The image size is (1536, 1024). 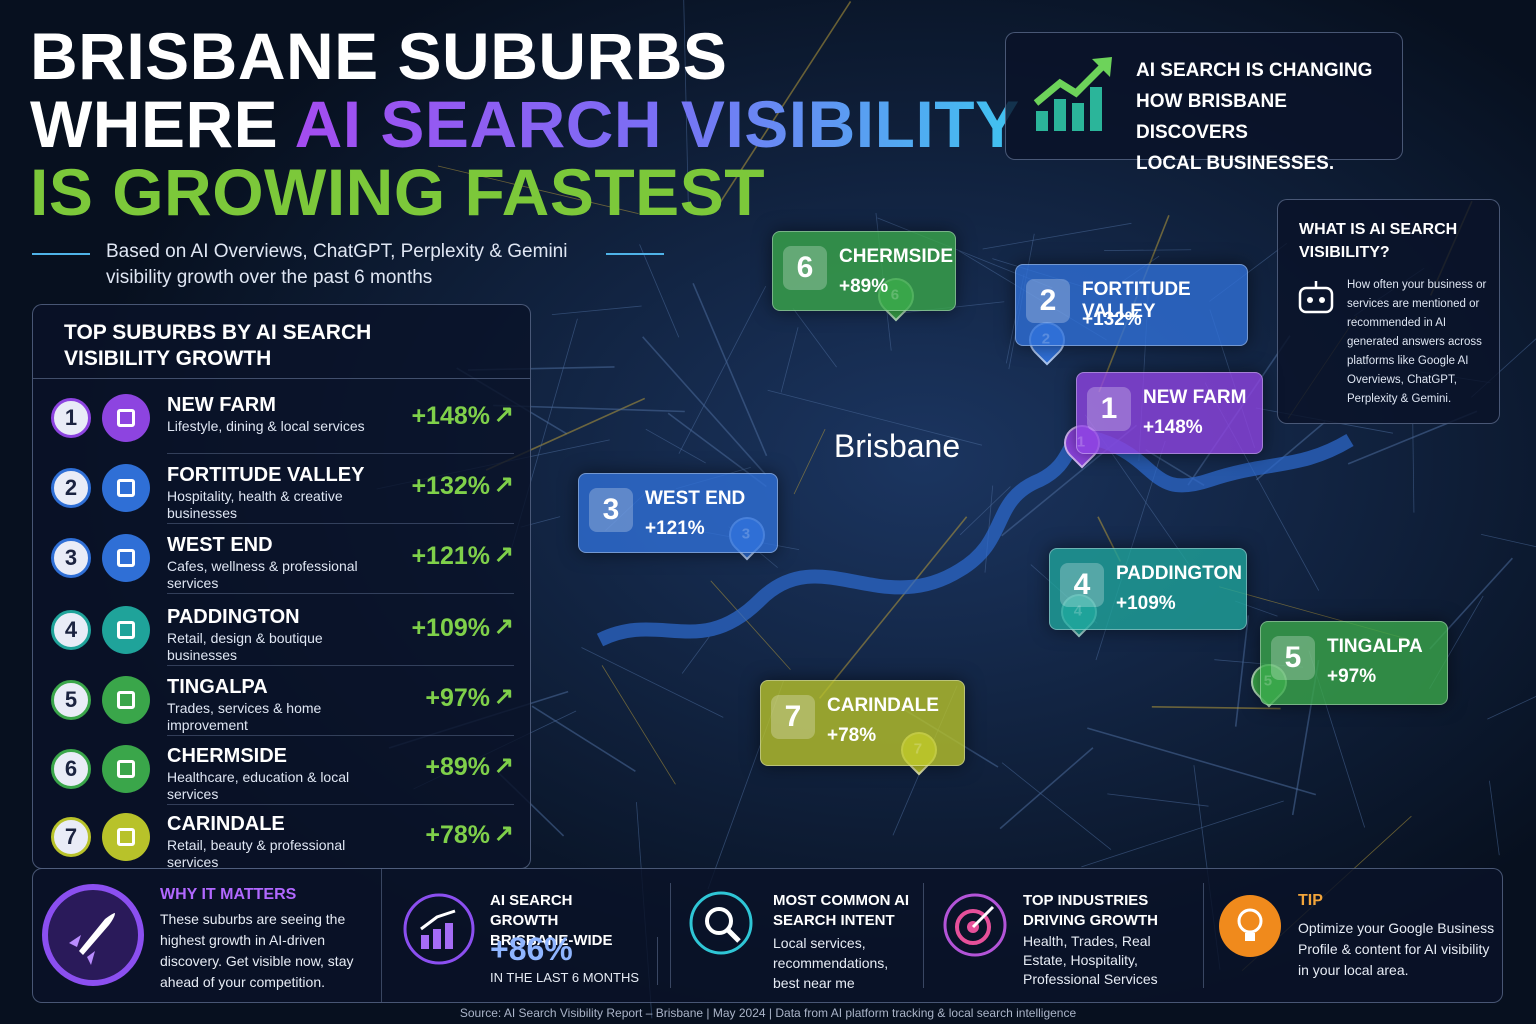 What do you see at coordinates (227, 756) in the screenshot?
I see `suburb-name: CHERMSIDE` at bounding box center [227, 756].